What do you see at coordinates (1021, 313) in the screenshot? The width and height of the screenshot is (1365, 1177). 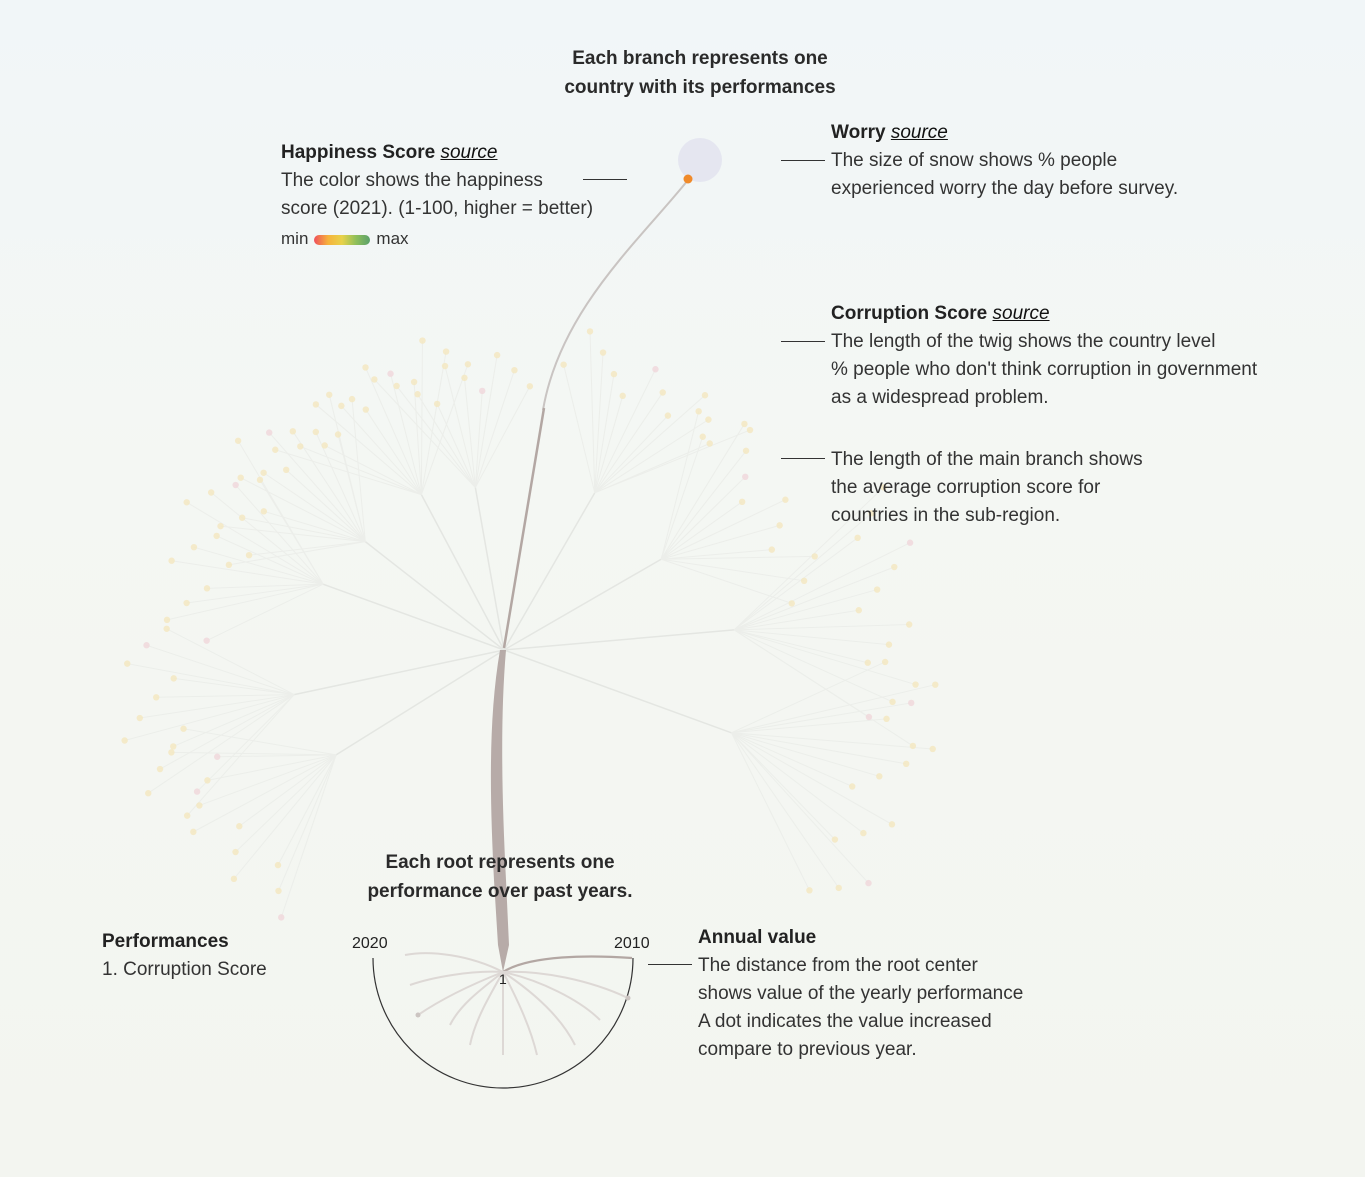 I see `corruption-source-link: source` at bounding box center [1021, 313].